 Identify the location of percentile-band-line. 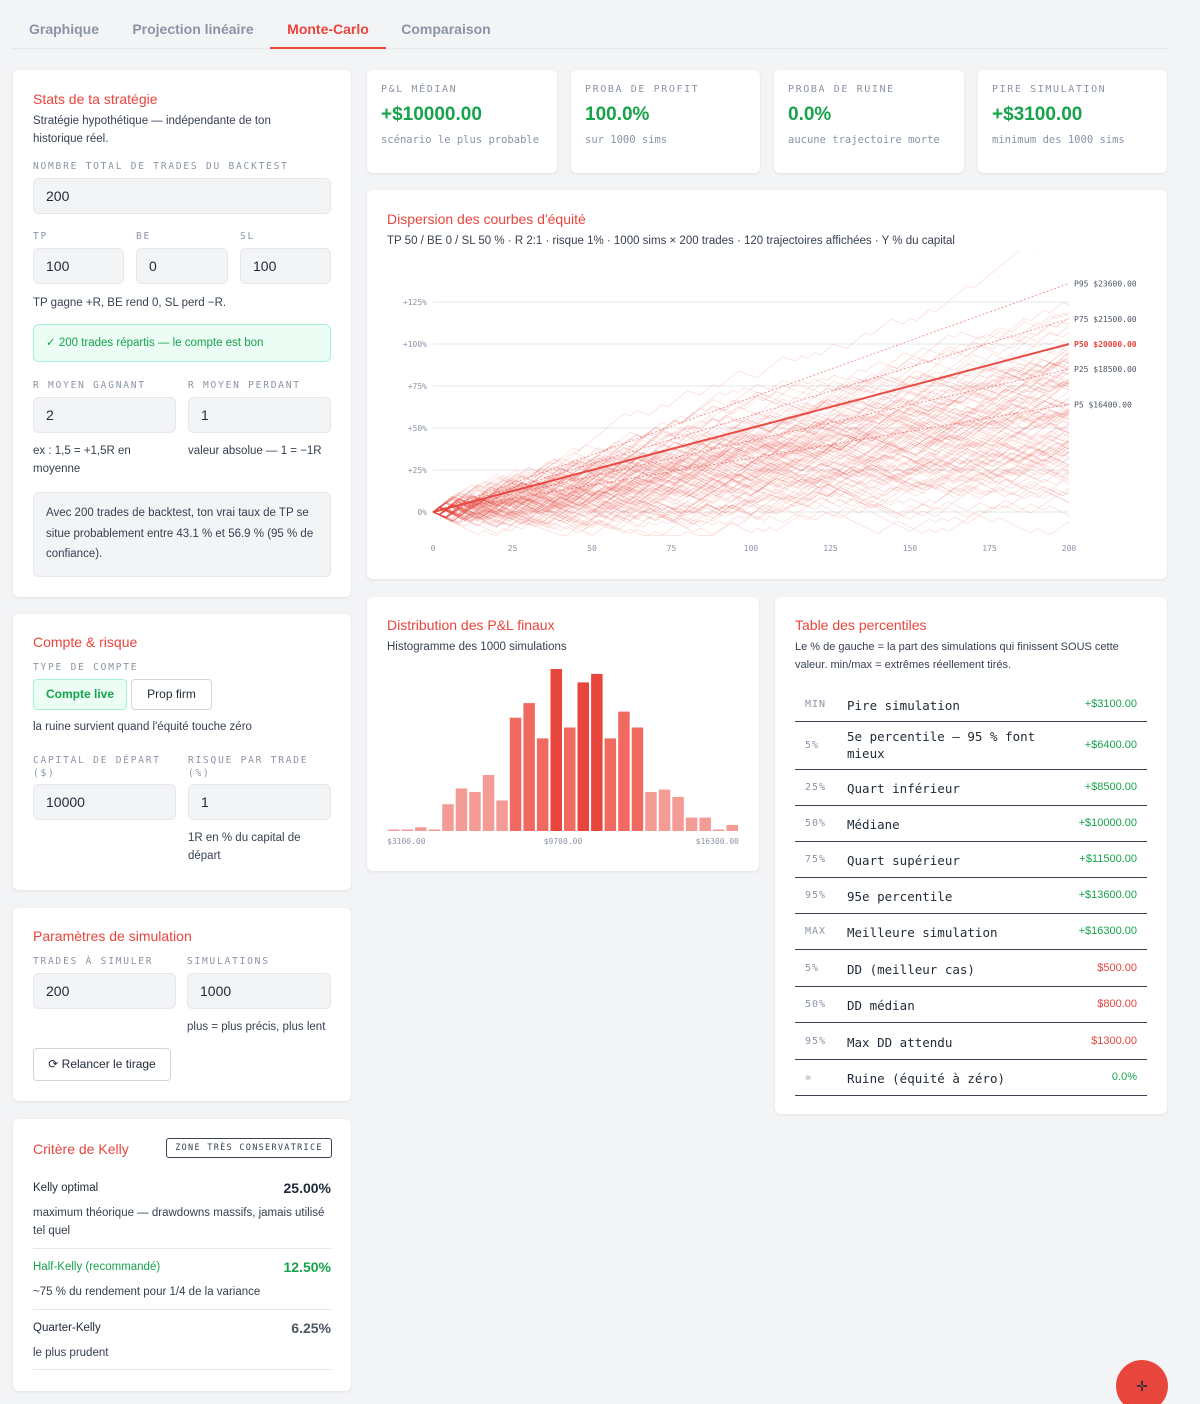
(751, 428).